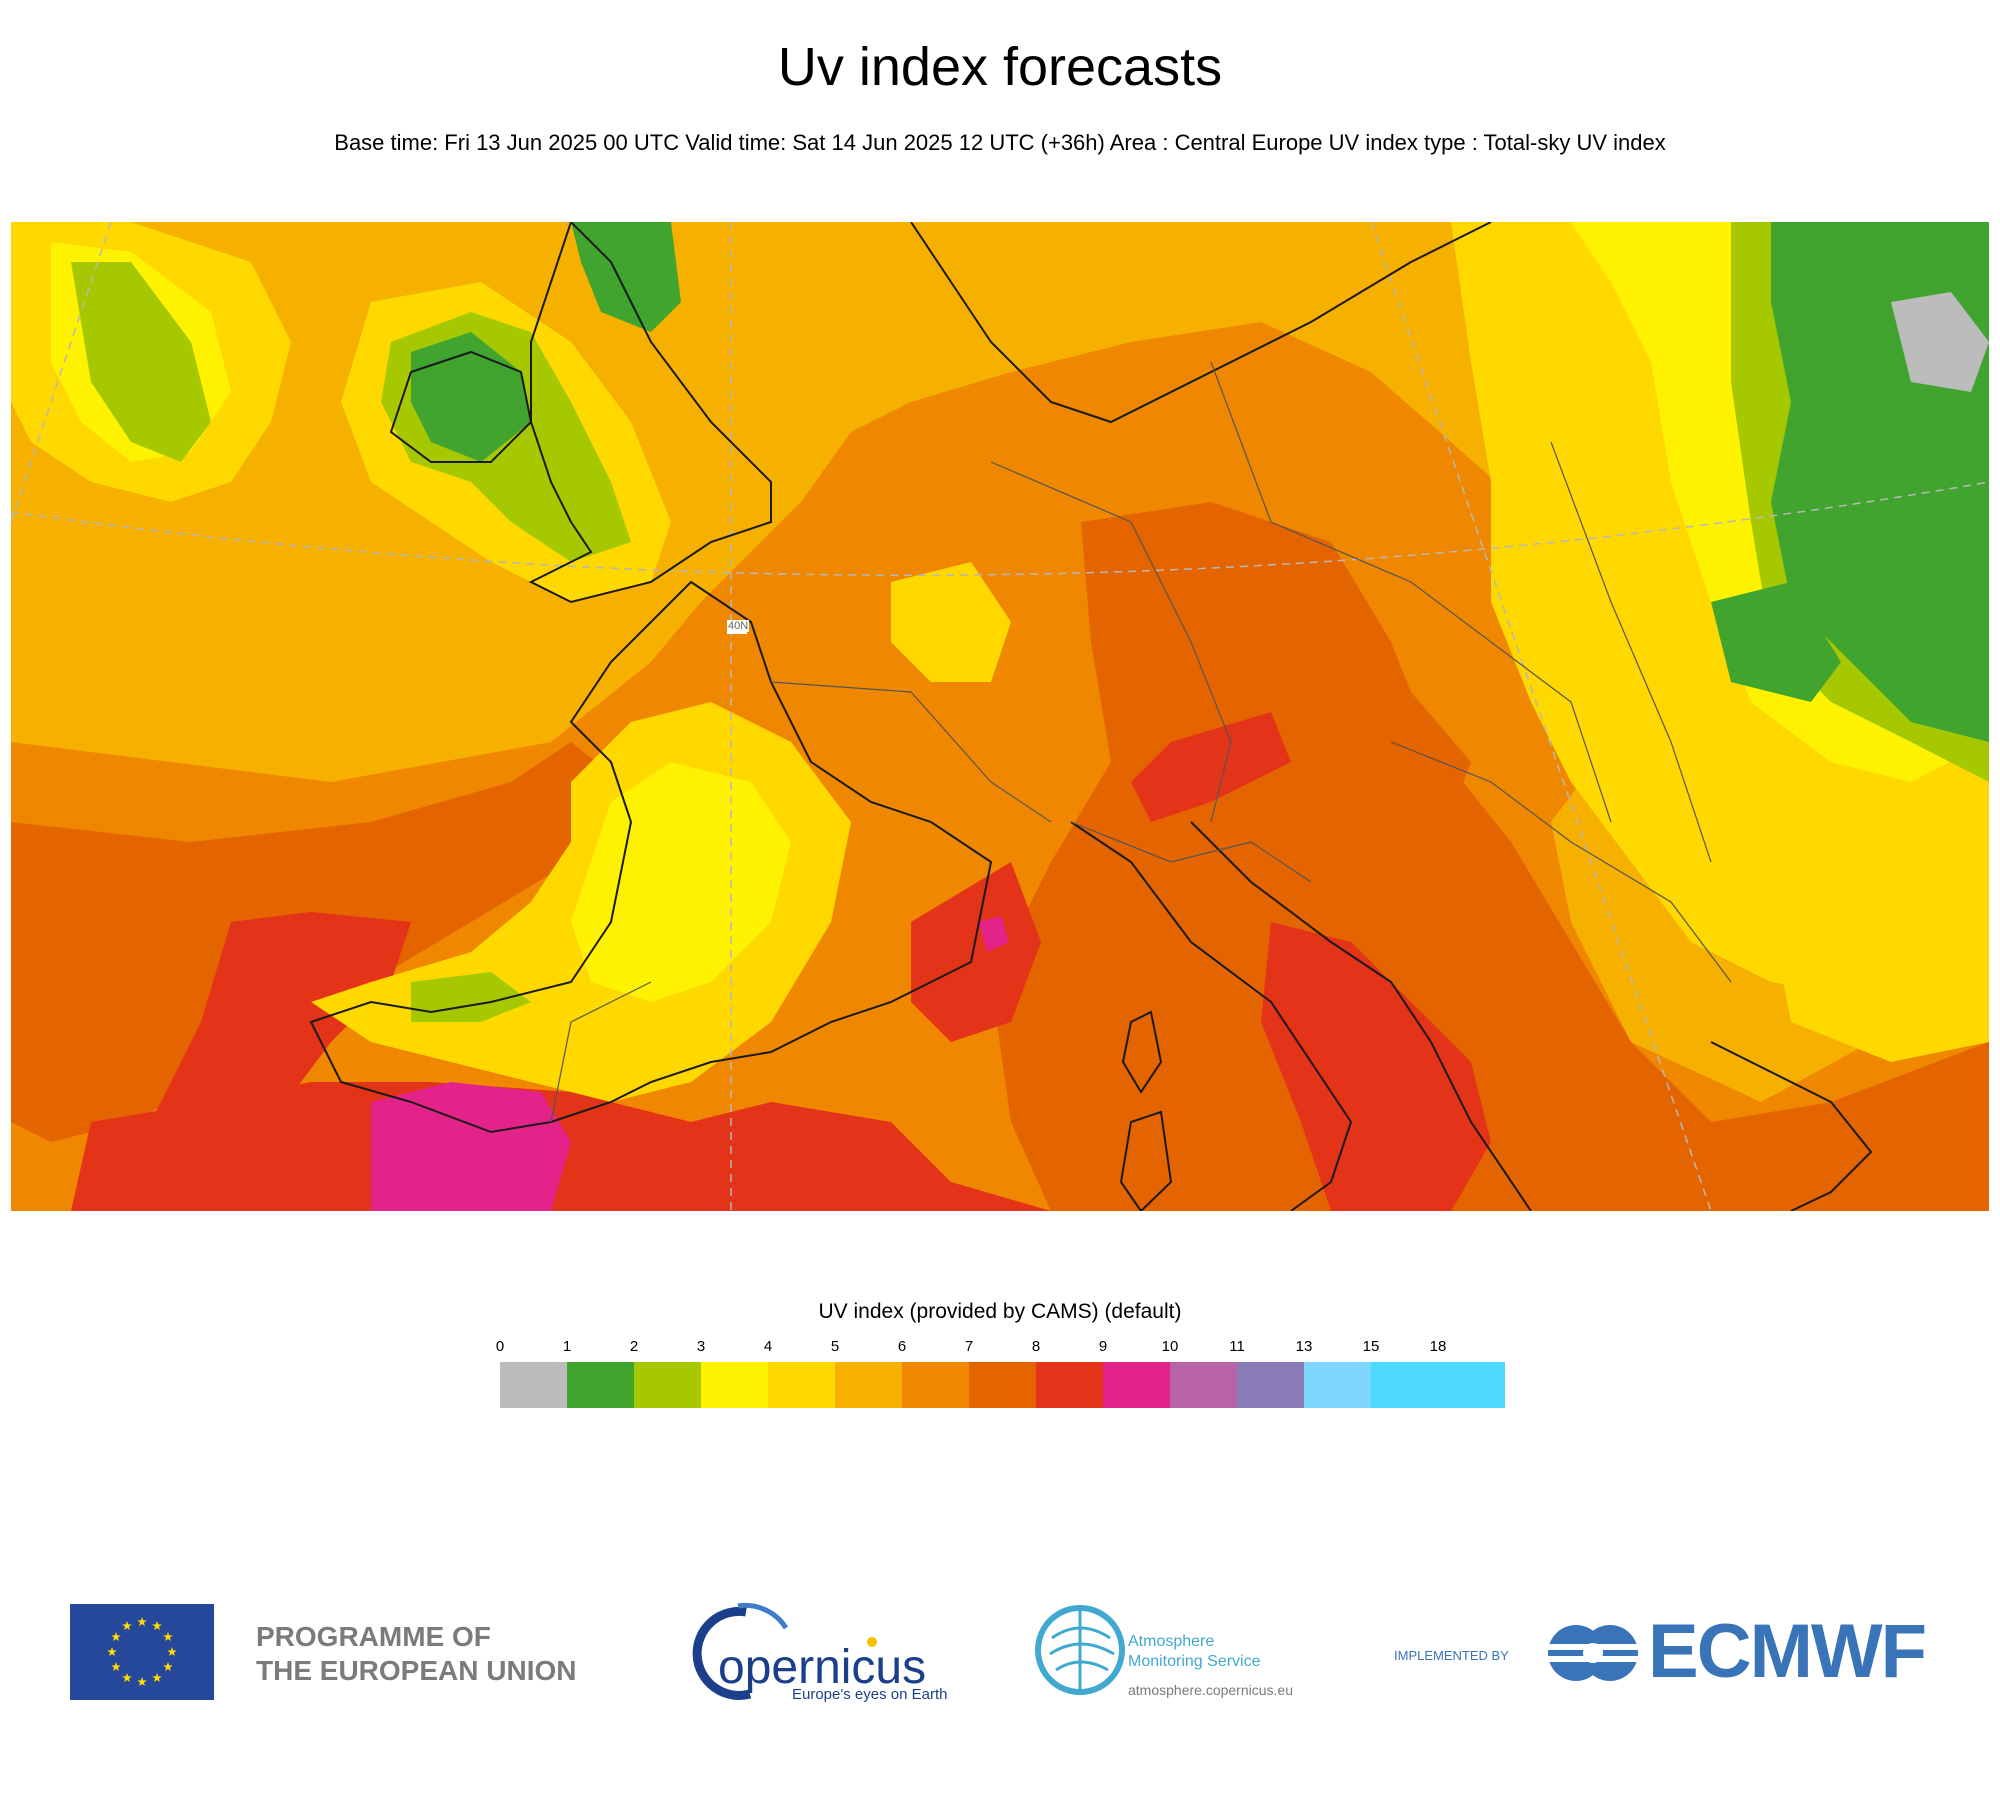 Image resolution: width=2000 pixels, height=1800 pixels. Describe the element at coordinates (1000, 1311) in the screenshot. I see `legend-title: UV index (provided by CAMS) (default)` at that location.